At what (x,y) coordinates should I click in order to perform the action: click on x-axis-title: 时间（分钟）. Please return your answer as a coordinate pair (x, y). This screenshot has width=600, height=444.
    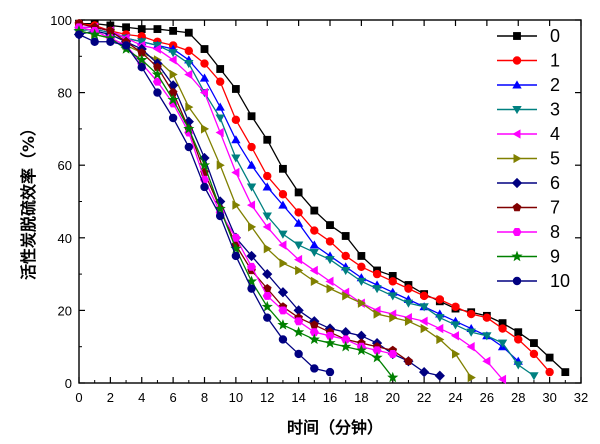
    Looking at the image, I should click on (335, 427).